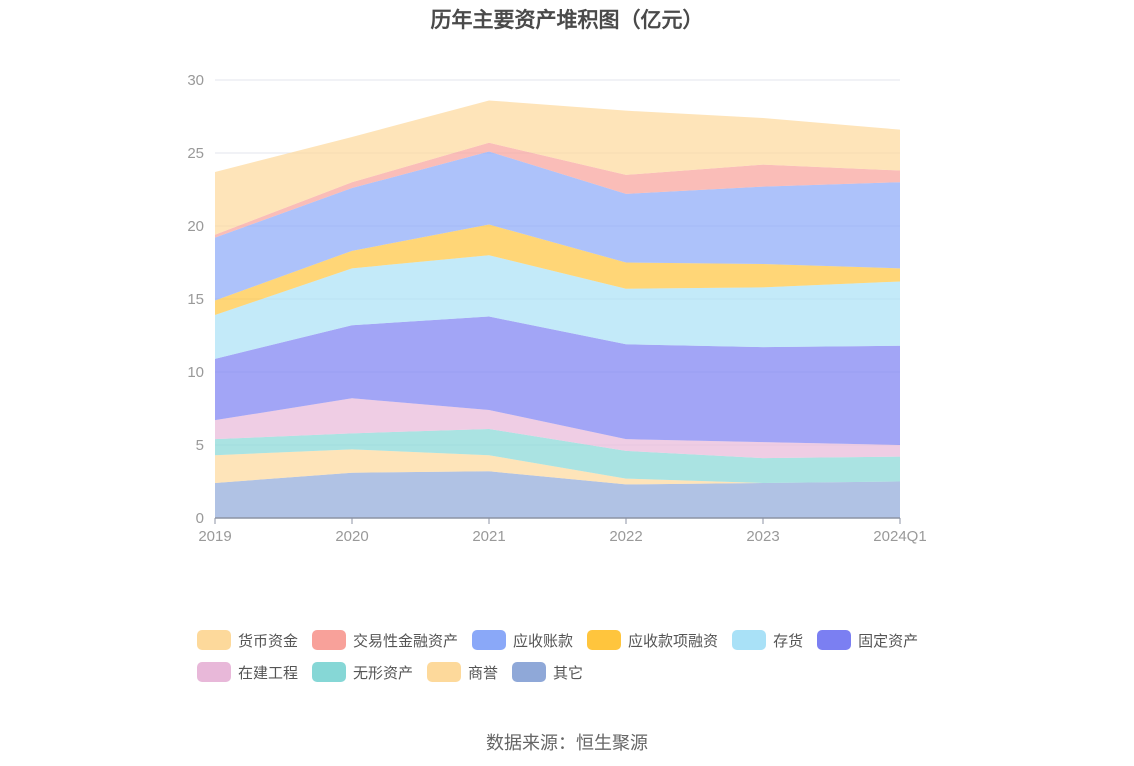 The height and width of the screenshot is (766, 1134). What do you see at coordinates (577, 656) in the screenshot?
I see `legend: 货币资金 交易性金融资产 应收账款 应收款项融资 存货 固定资产在建工程 无形资产 商誉 其它` at bounding box center [577, 656].